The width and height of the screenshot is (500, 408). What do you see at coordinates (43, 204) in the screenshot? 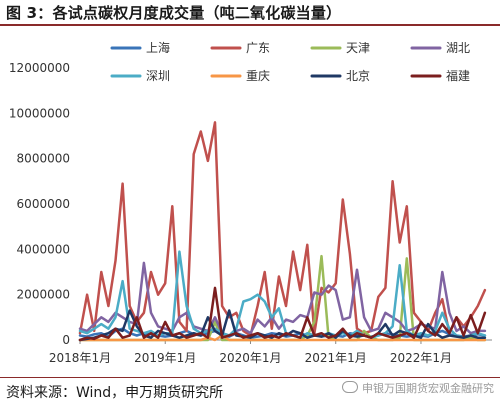
I see `y-tick-label: 6000000` at bounding box center [43, 204].